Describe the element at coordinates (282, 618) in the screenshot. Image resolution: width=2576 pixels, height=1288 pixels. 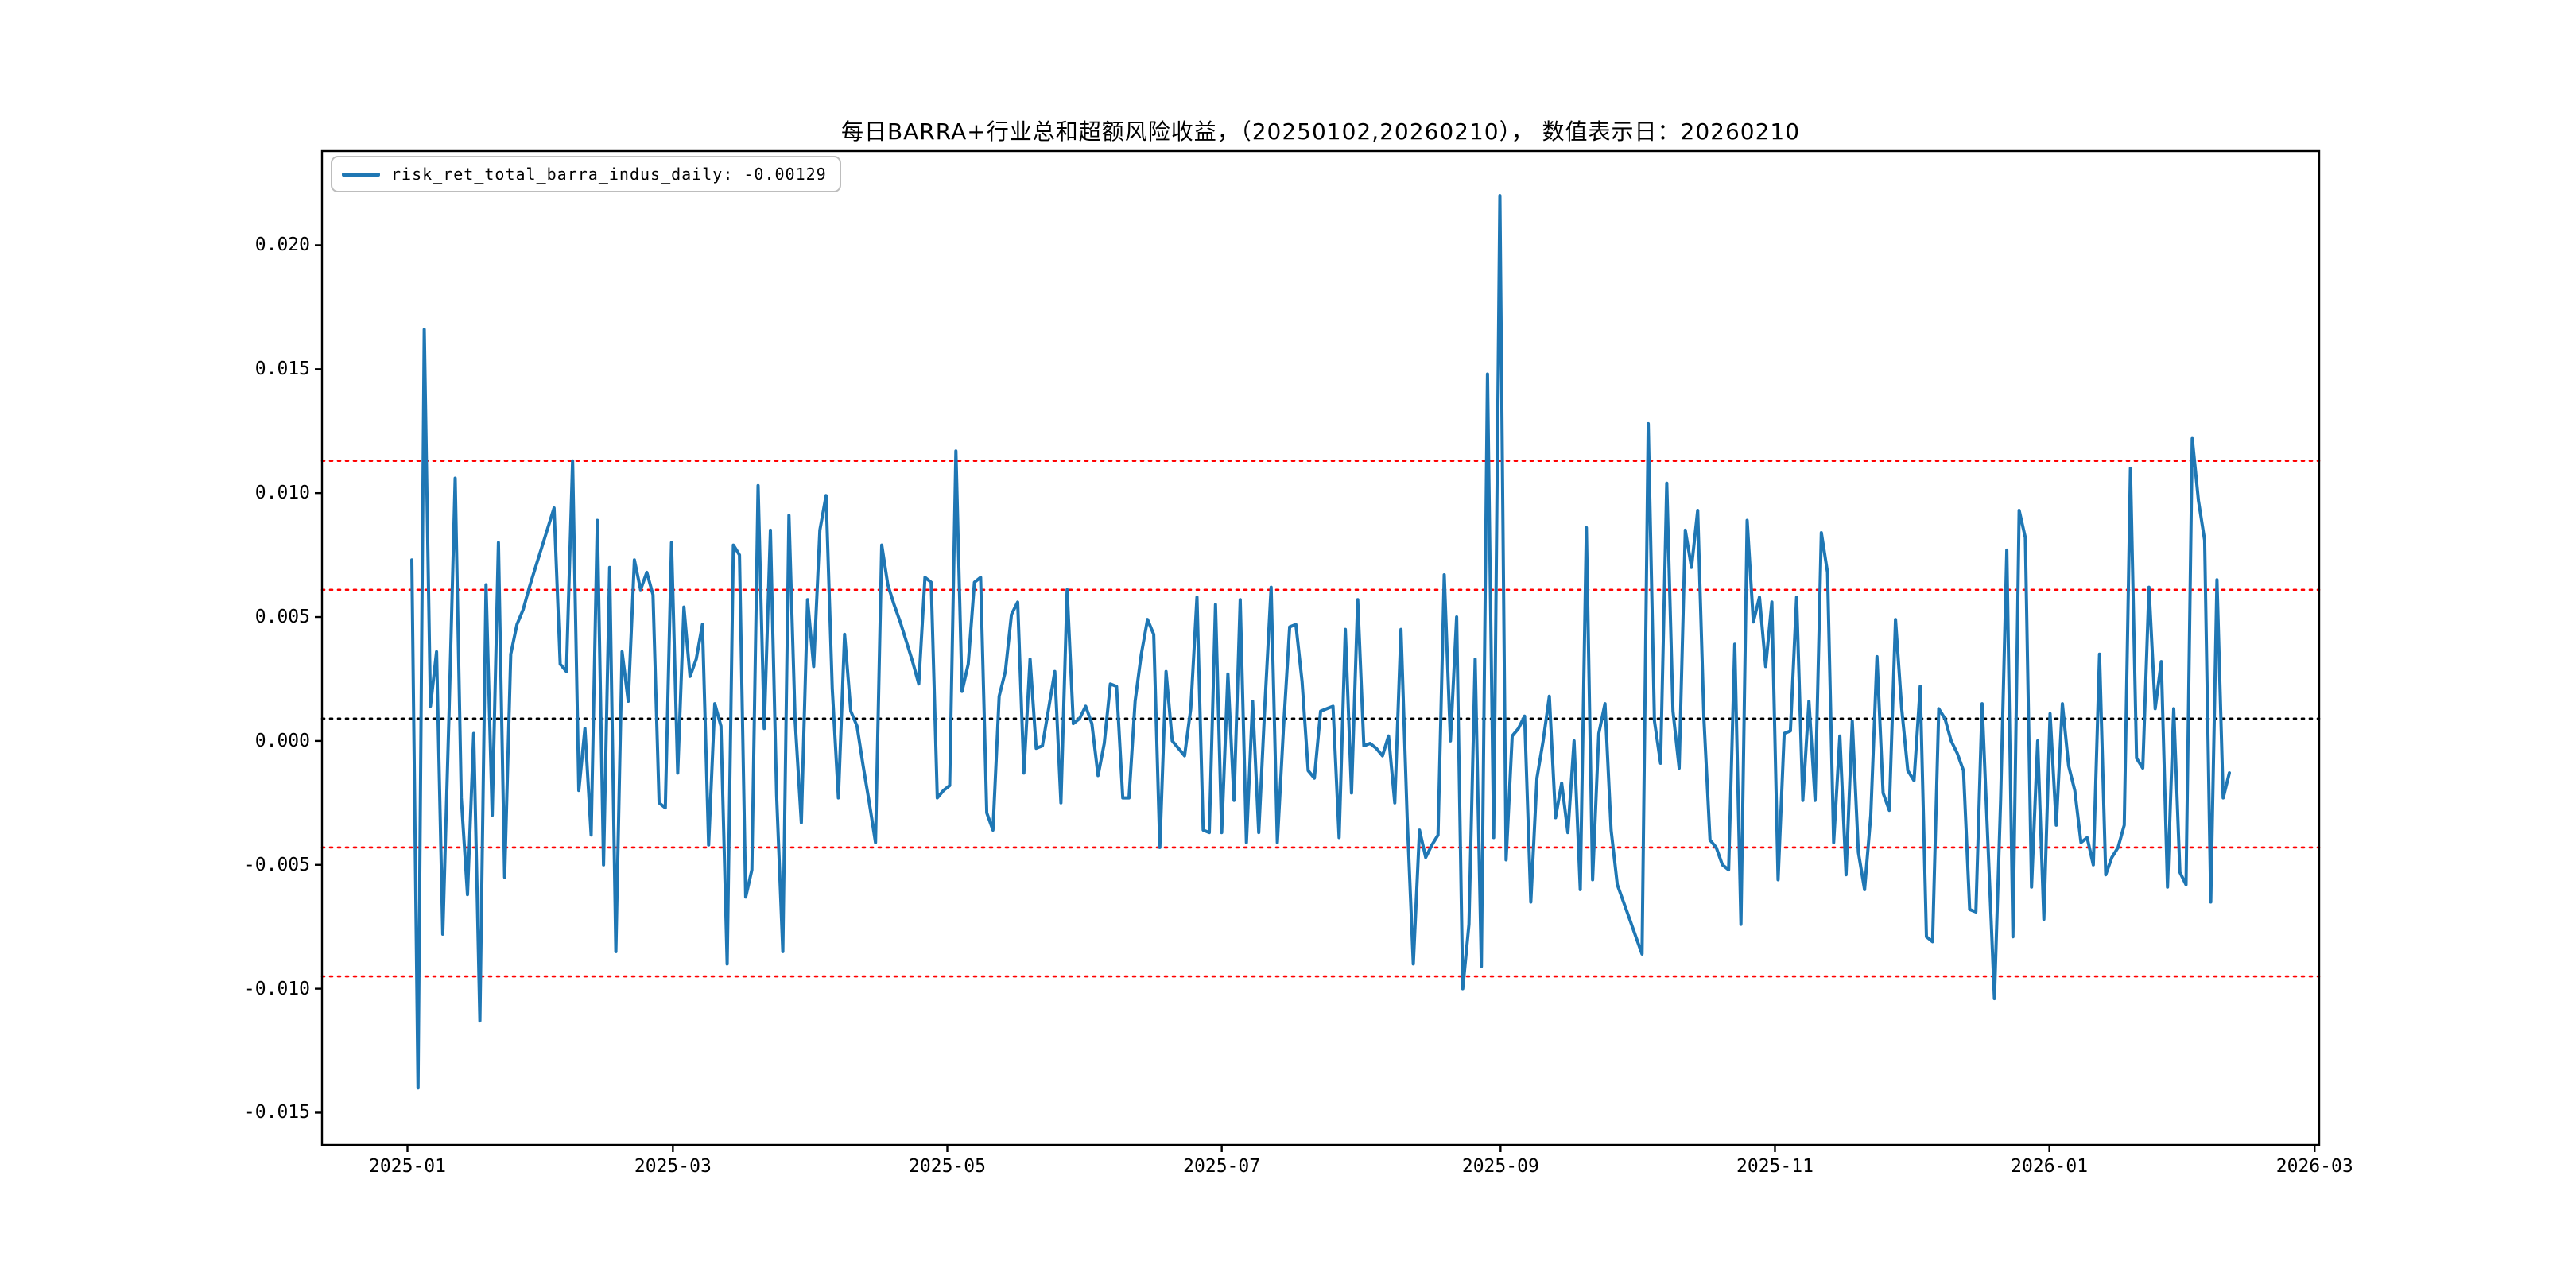
I see `y-tick-label-3: 0.005` at that location.